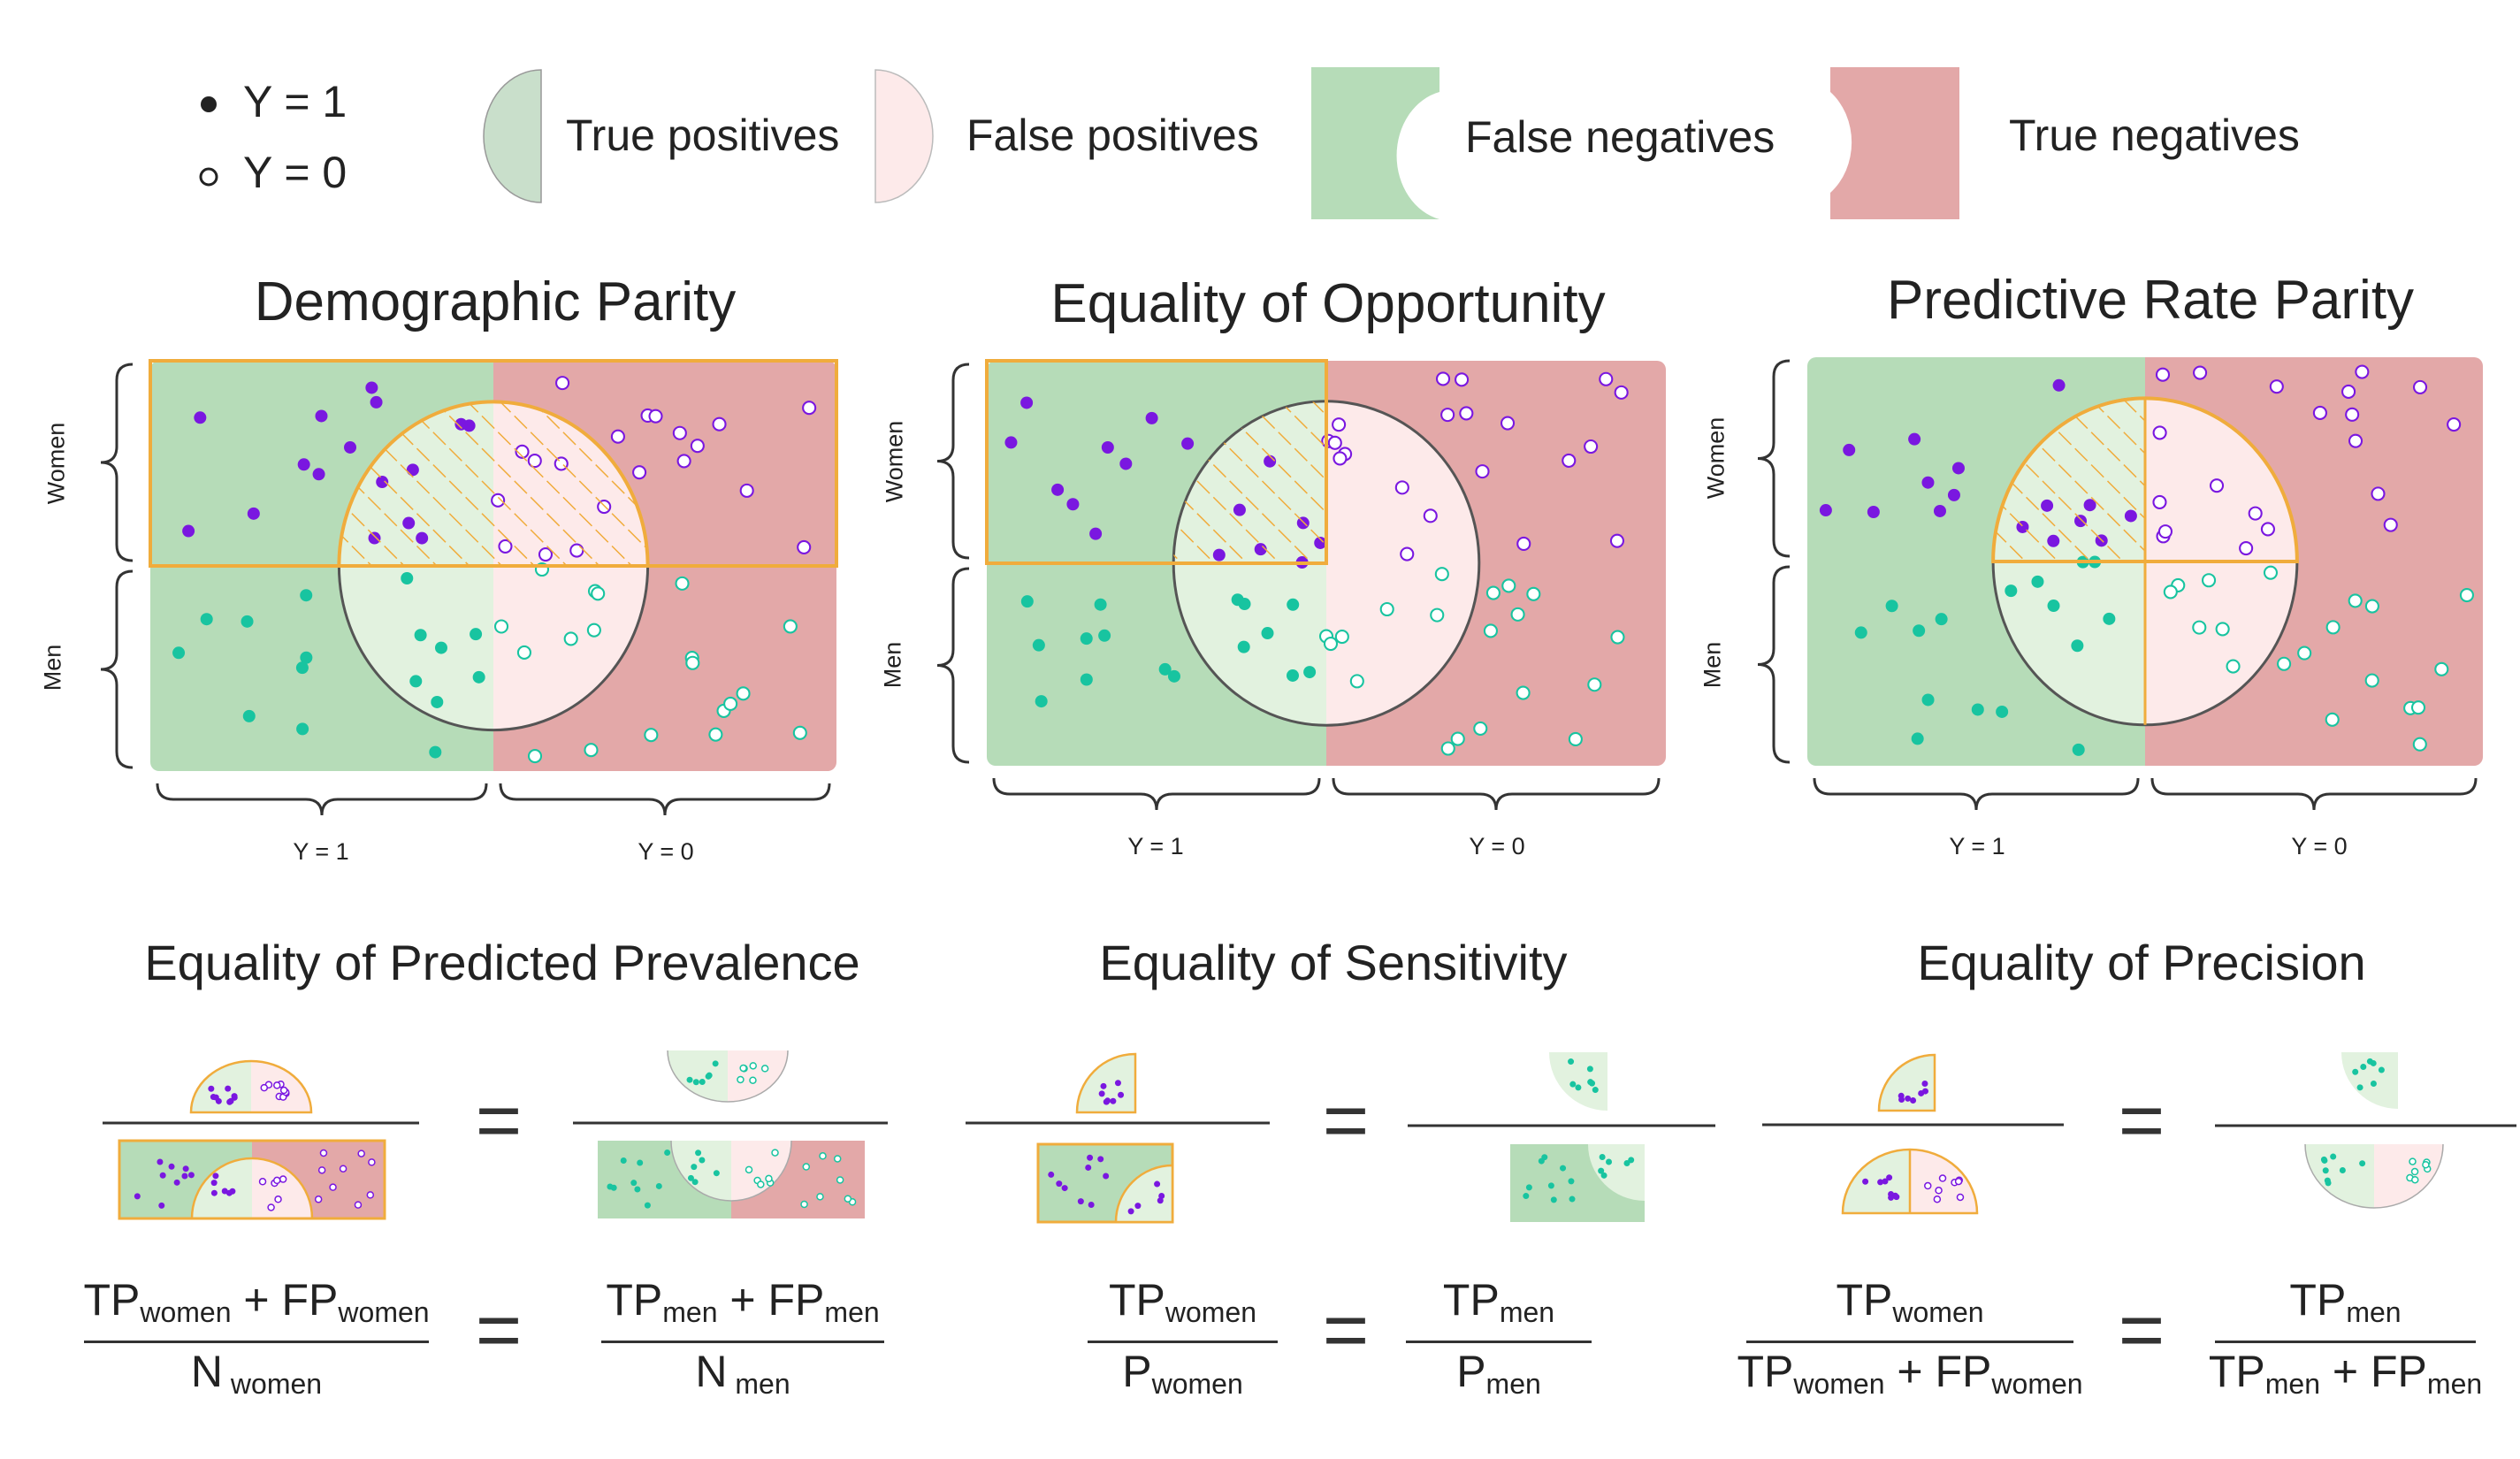  Describe the element at coordinates (502, 962) in the screenshot. I see `metric-title-predicted-prevalence: Equality of Predicted Prevalence` at that location.